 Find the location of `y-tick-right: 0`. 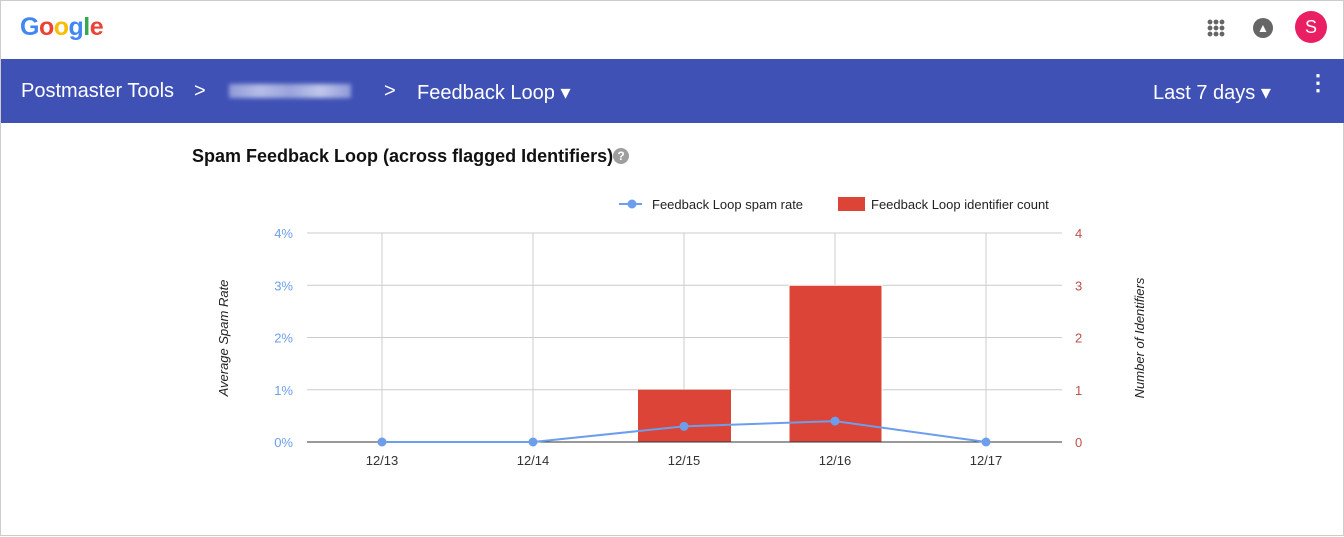

y-tick-right: 0 is located at coordinates (1078, 442).